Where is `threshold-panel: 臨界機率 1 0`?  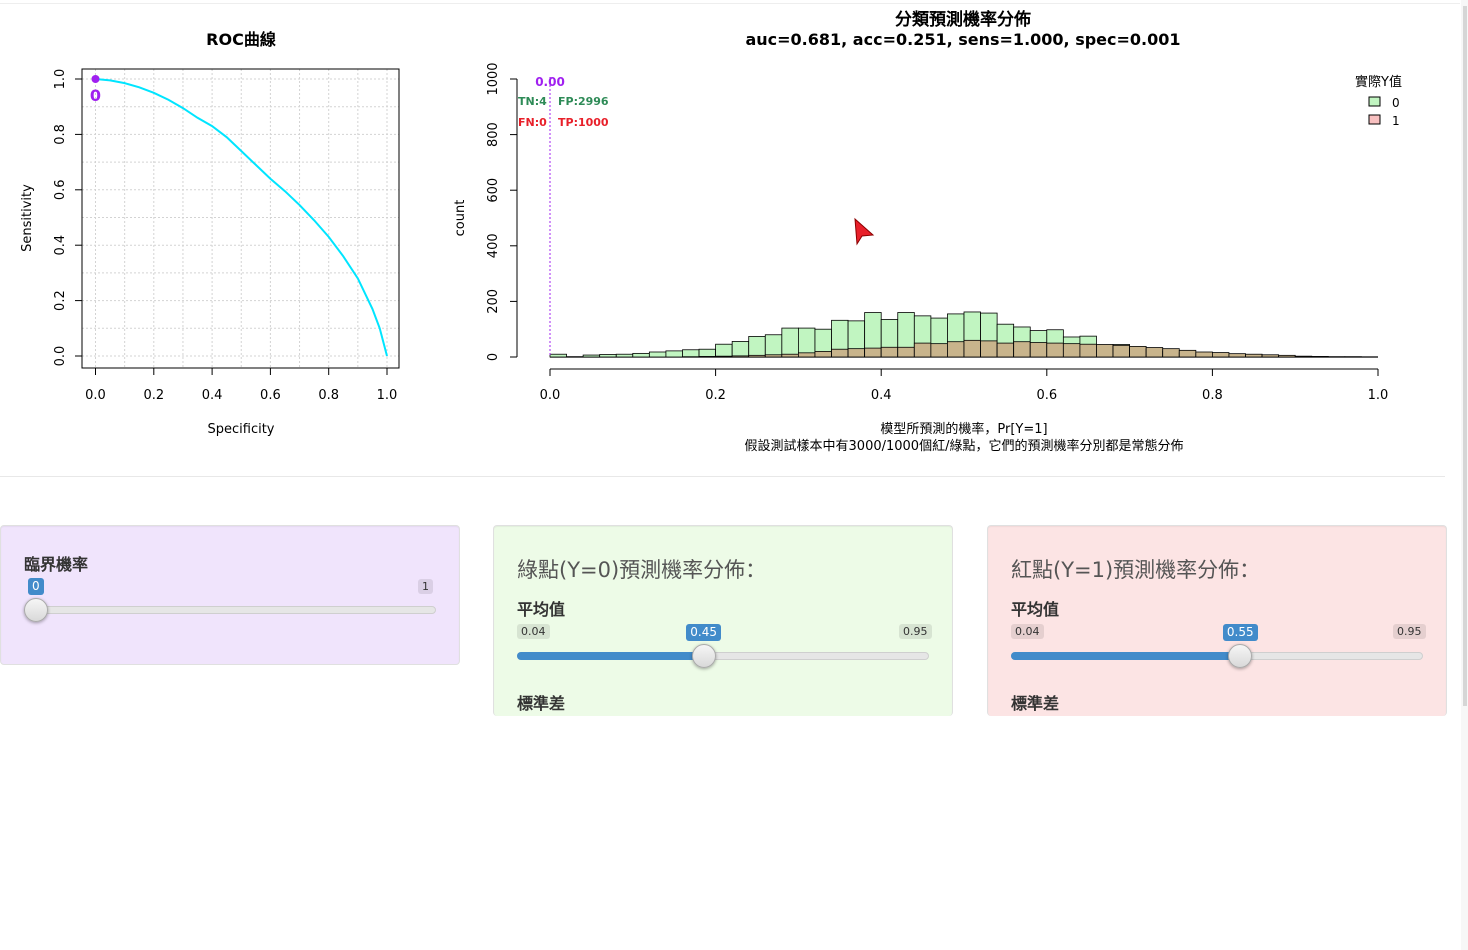 threshold-panel: 臨界機率 1 0 is located at coordinates (230, 595).